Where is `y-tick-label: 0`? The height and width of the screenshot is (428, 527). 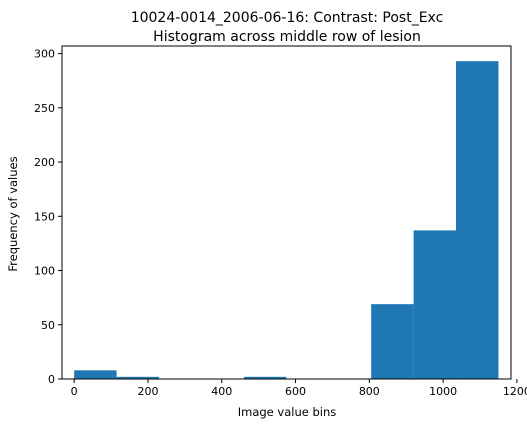
y-tick-label: 0 is located at coordinates (51, 379).